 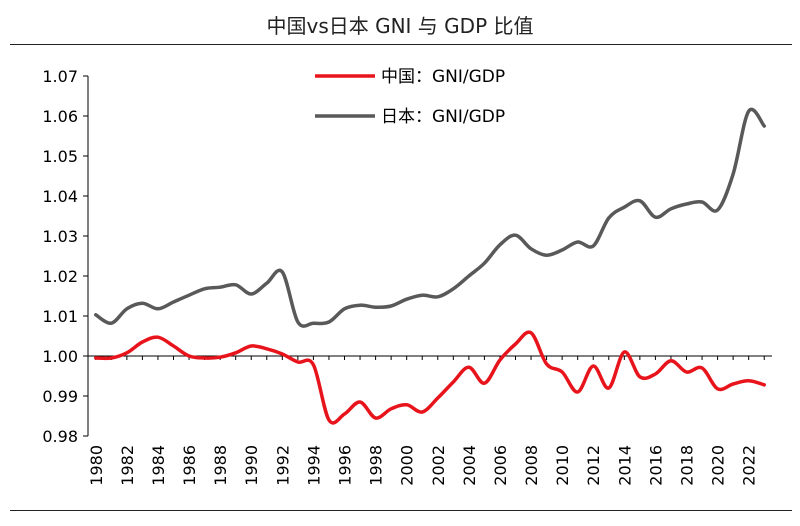 I want to click on y-tick-label: 1.01, so click(x=60, y=316).